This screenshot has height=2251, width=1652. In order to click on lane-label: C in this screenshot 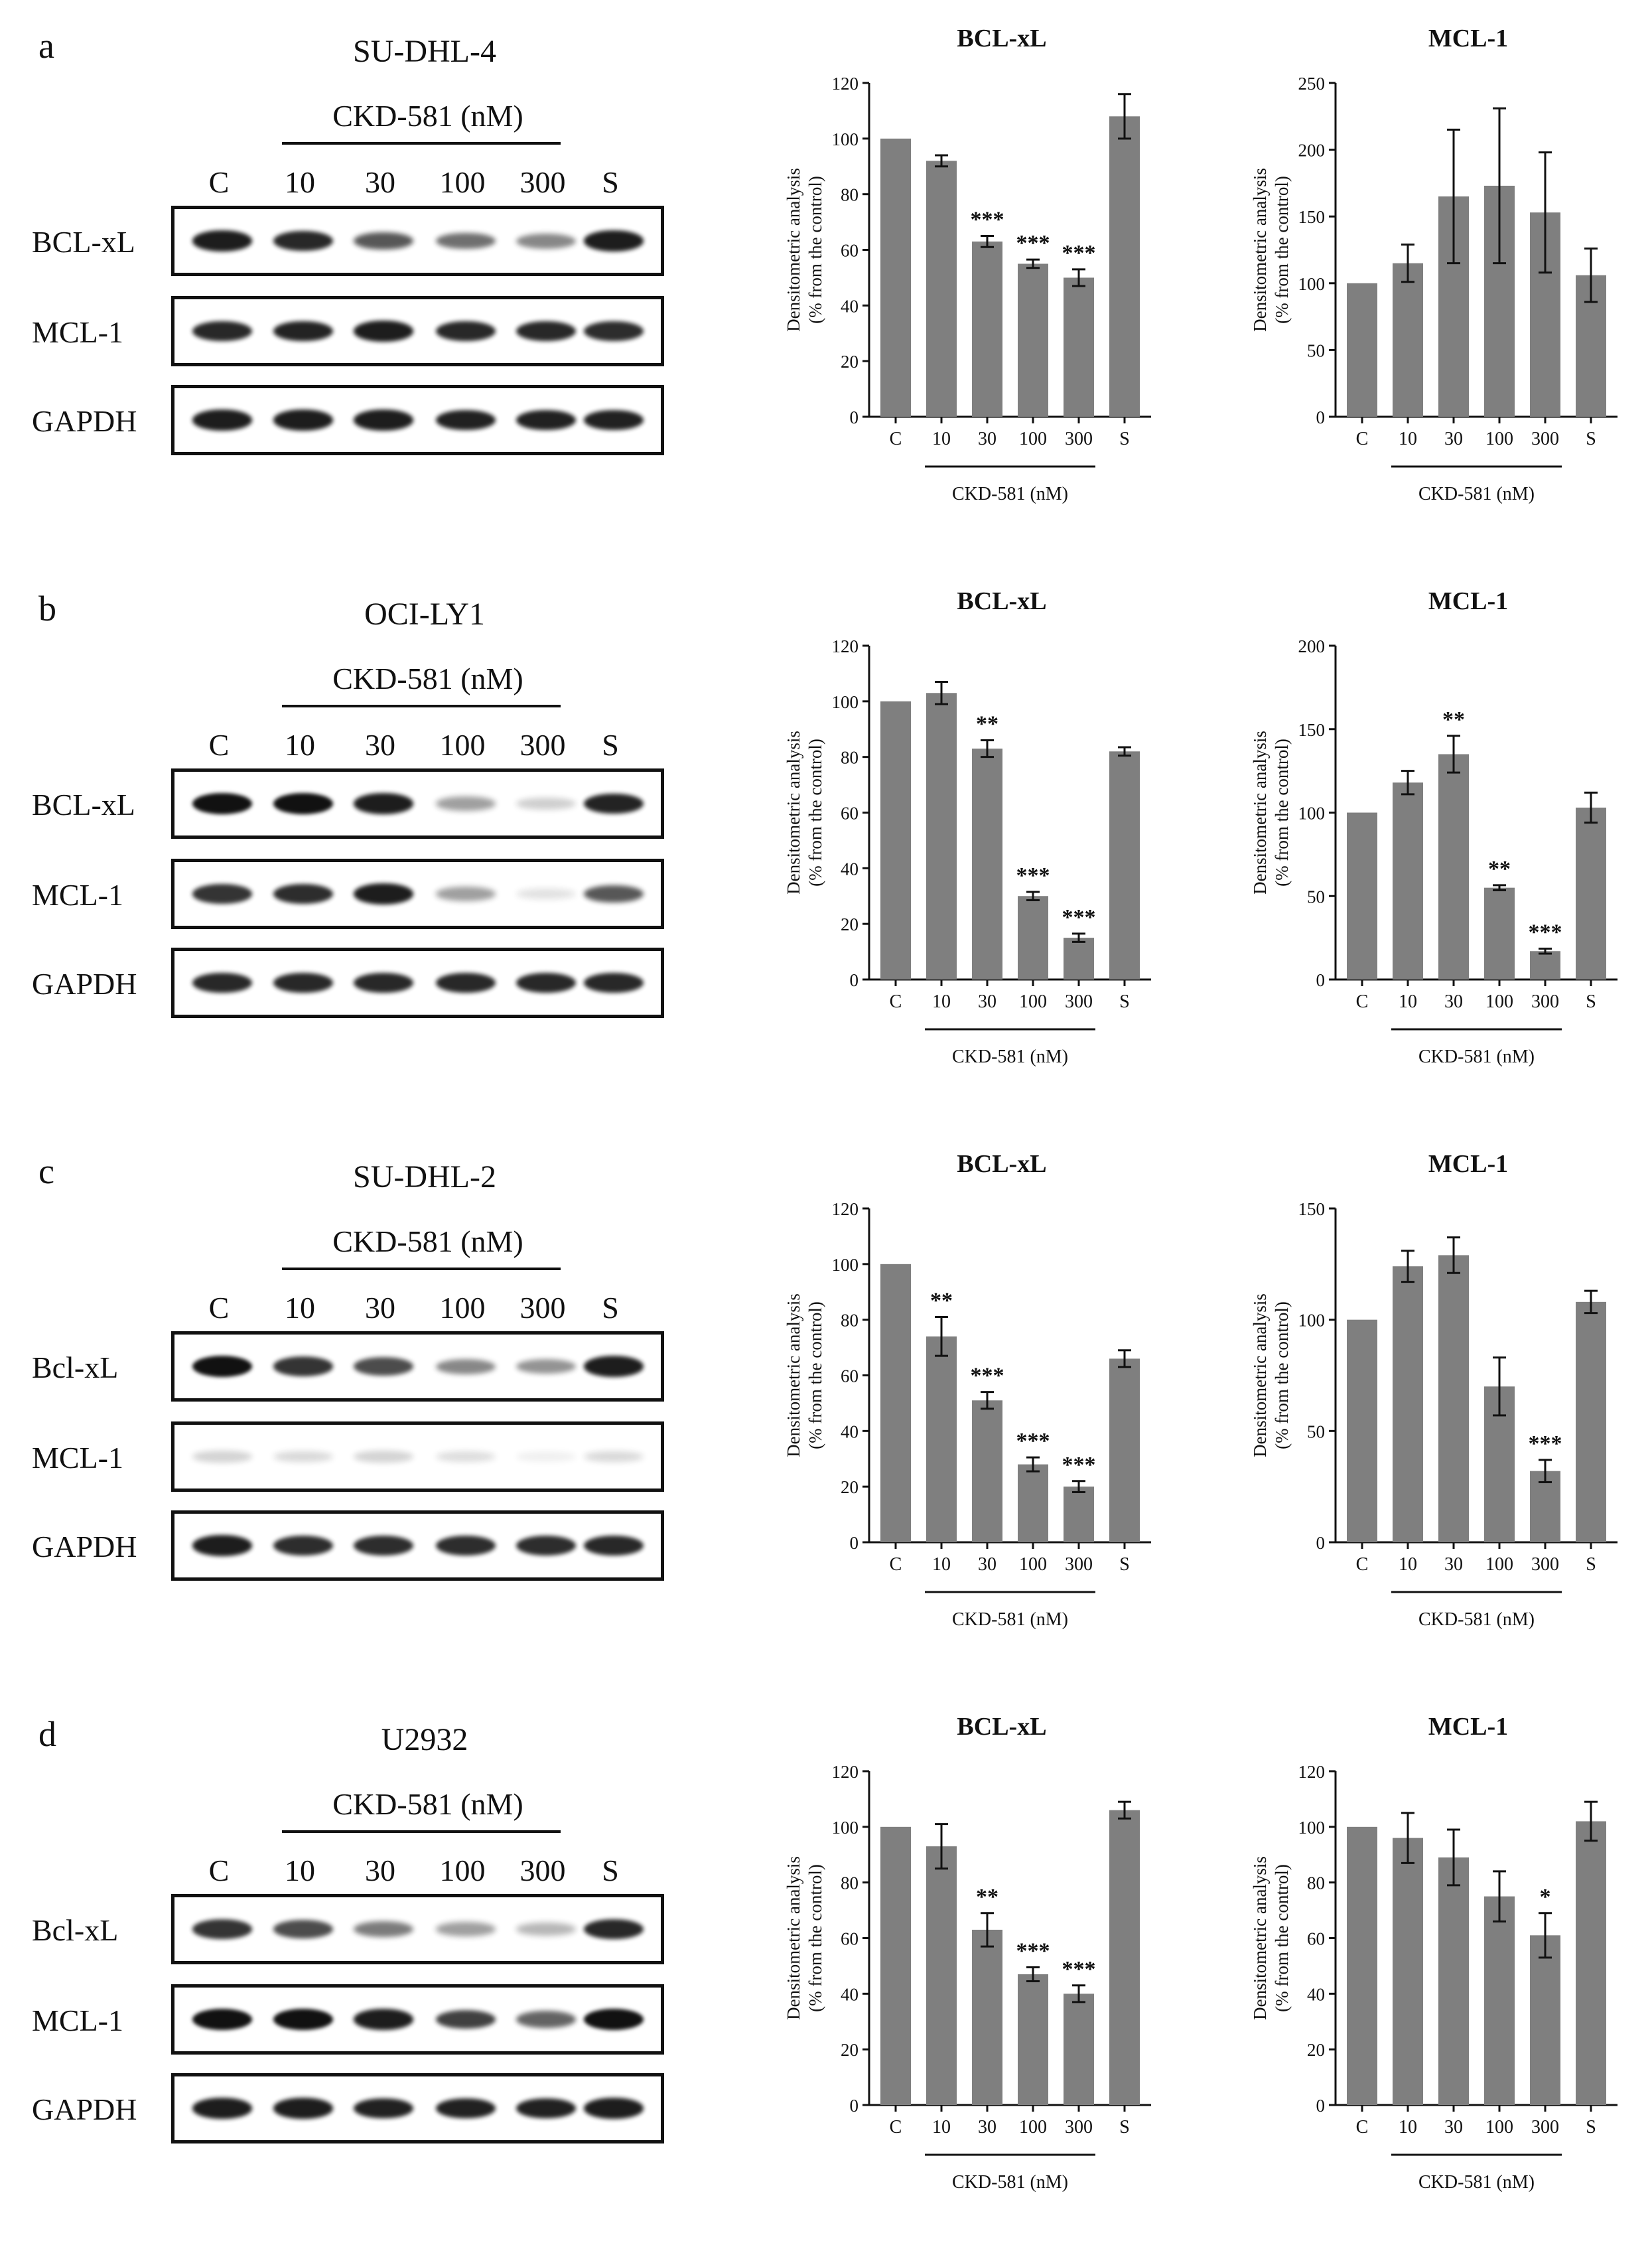, I will do `click(219, 182)`.